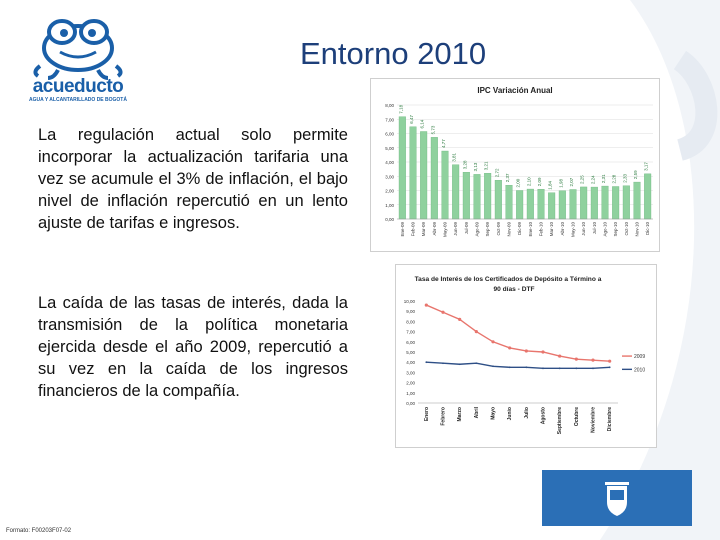 The width and height of the screenshot is (720, 540). Describe the element at coordinates (410, 352) in the screenshot. I see `dtf-y-tick-label: 5,00` at that location.